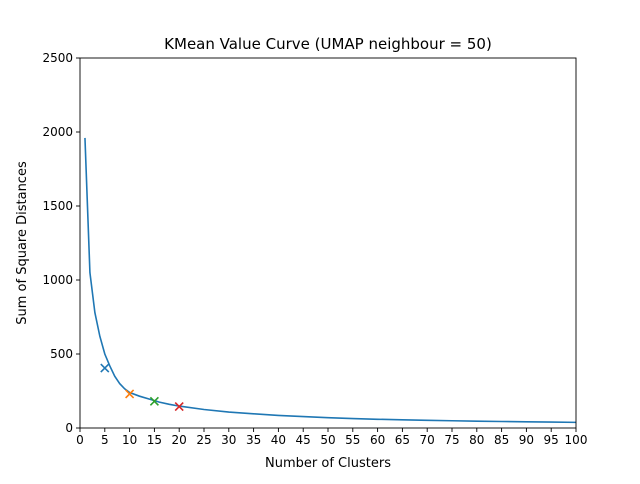  Describe the element at coordinates (228, 440) in the screenshot. I see `x-tick-label-30: 30` at that location.